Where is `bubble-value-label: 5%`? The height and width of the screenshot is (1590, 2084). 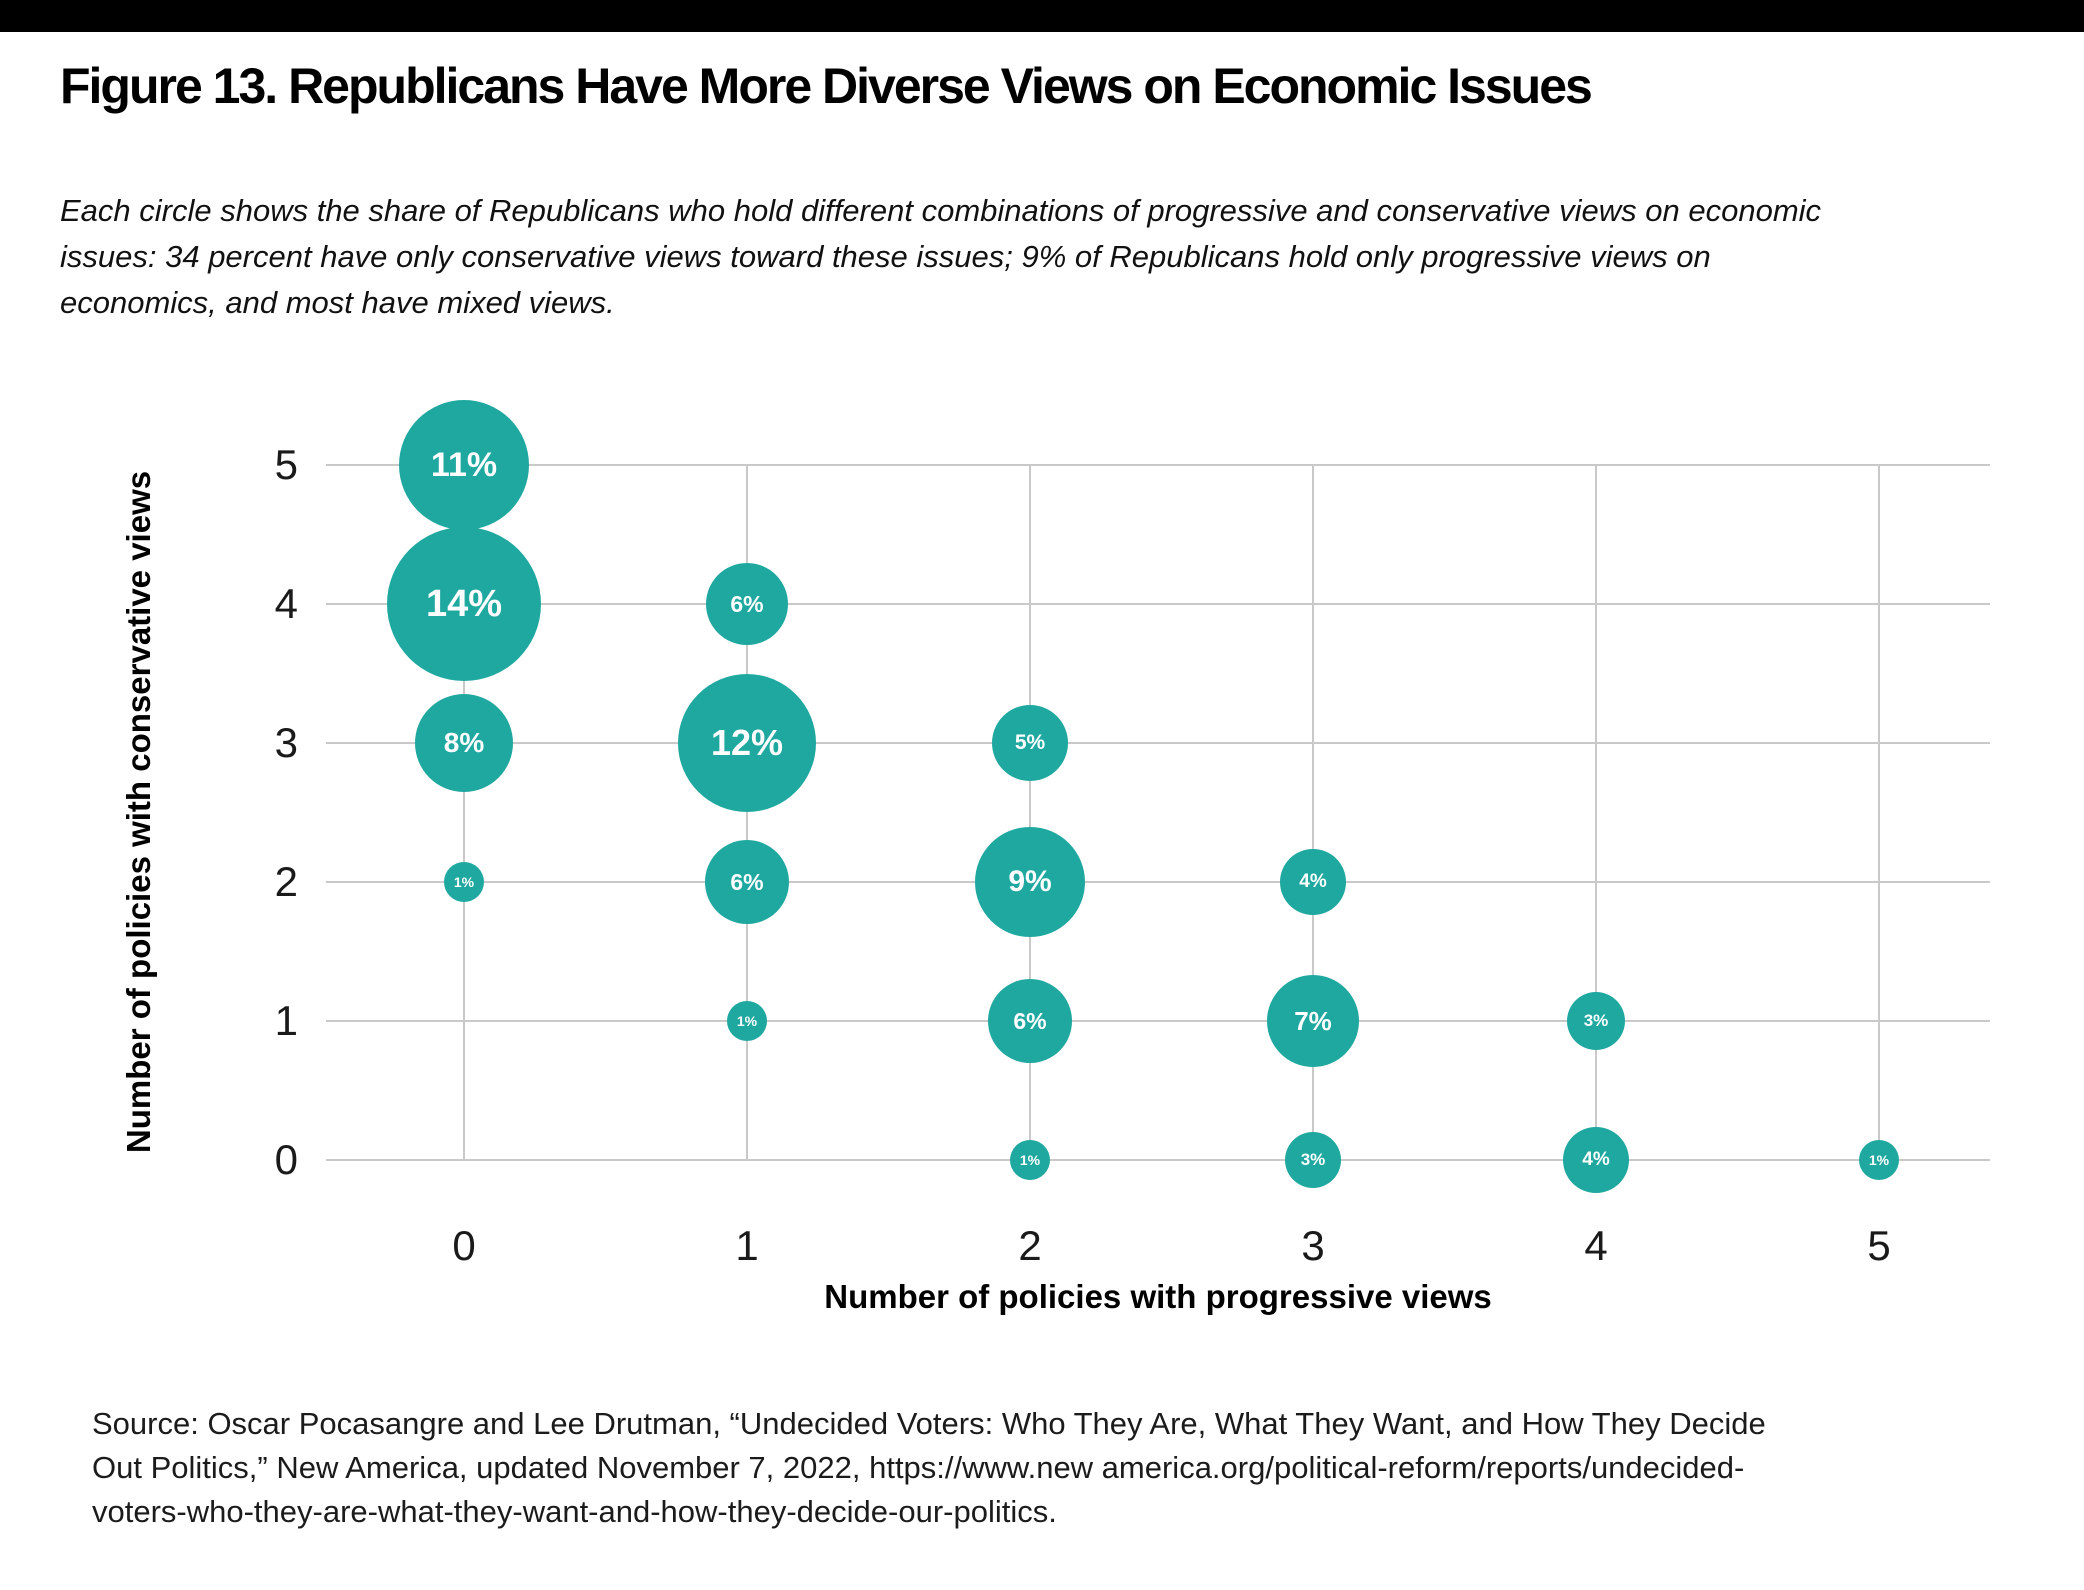 bubble-value-label: 5% is located at coordinates (1030, 742).